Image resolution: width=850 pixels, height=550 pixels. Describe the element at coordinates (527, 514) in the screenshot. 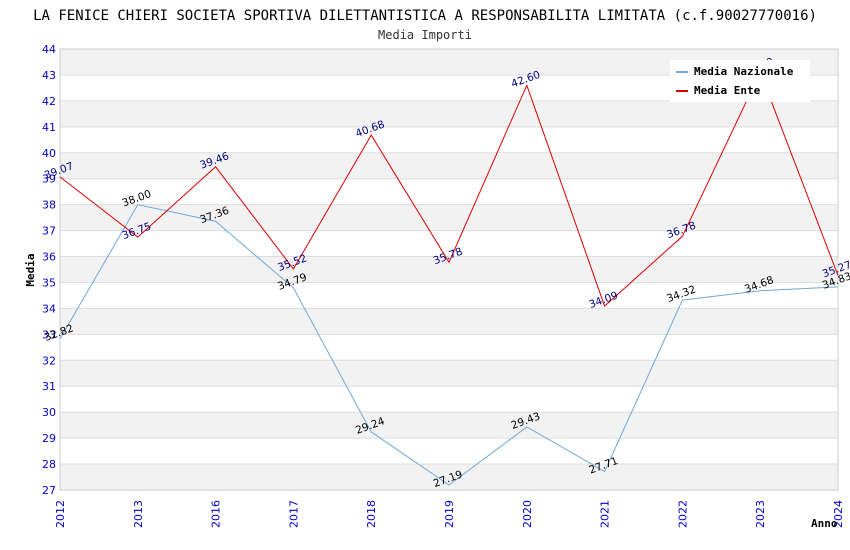

I see `x-tick-label: 2020` at that location.